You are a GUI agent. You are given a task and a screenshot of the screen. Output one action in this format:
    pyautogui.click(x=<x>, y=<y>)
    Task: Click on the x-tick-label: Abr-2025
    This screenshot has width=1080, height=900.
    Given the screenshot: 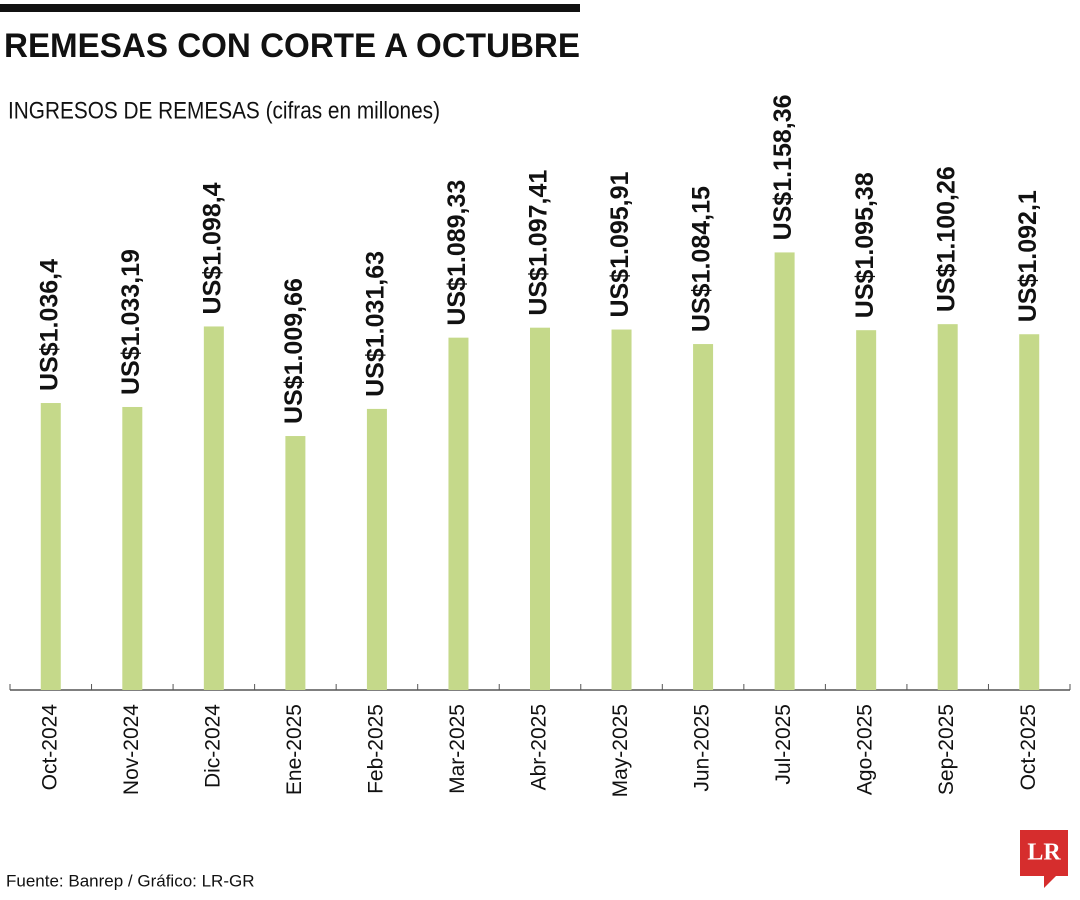 What is the action you would take?
    pyautogui.click(x=539, y=747)
    